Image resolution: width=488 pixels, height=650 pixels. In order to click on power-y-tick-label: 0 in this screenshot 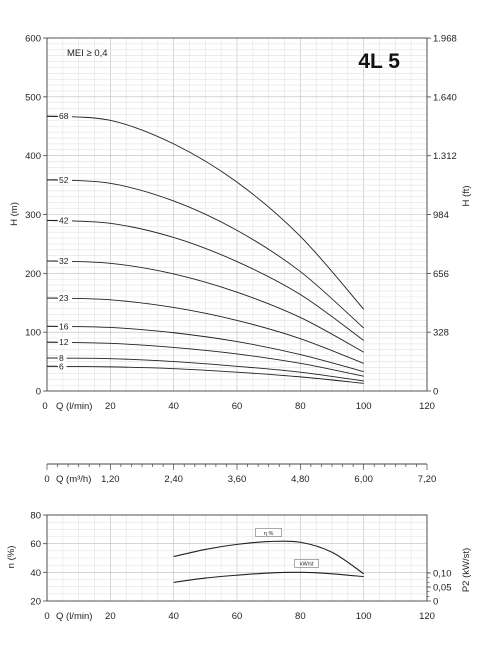, I will do `click(435, 602)`.